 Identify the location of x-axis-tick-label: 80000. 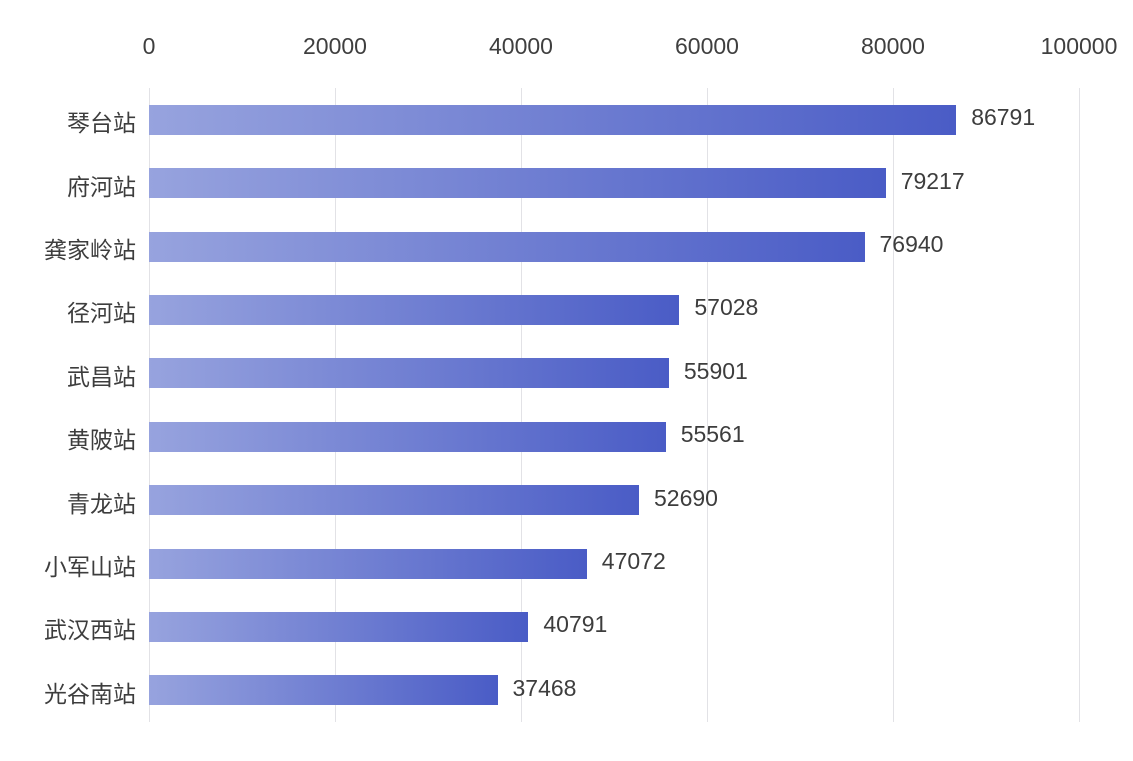
(893, 46).